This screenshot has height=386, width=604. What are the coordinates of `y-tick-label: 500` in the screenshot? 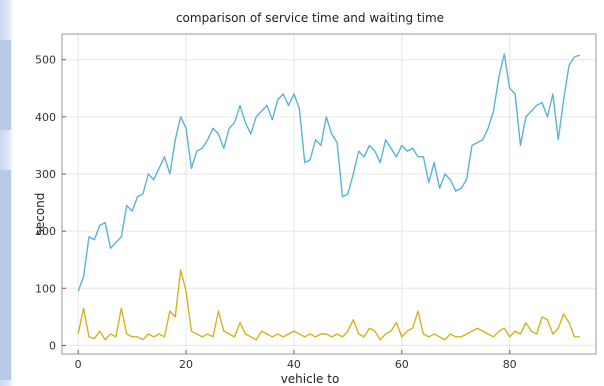 It's located at (45, 60).